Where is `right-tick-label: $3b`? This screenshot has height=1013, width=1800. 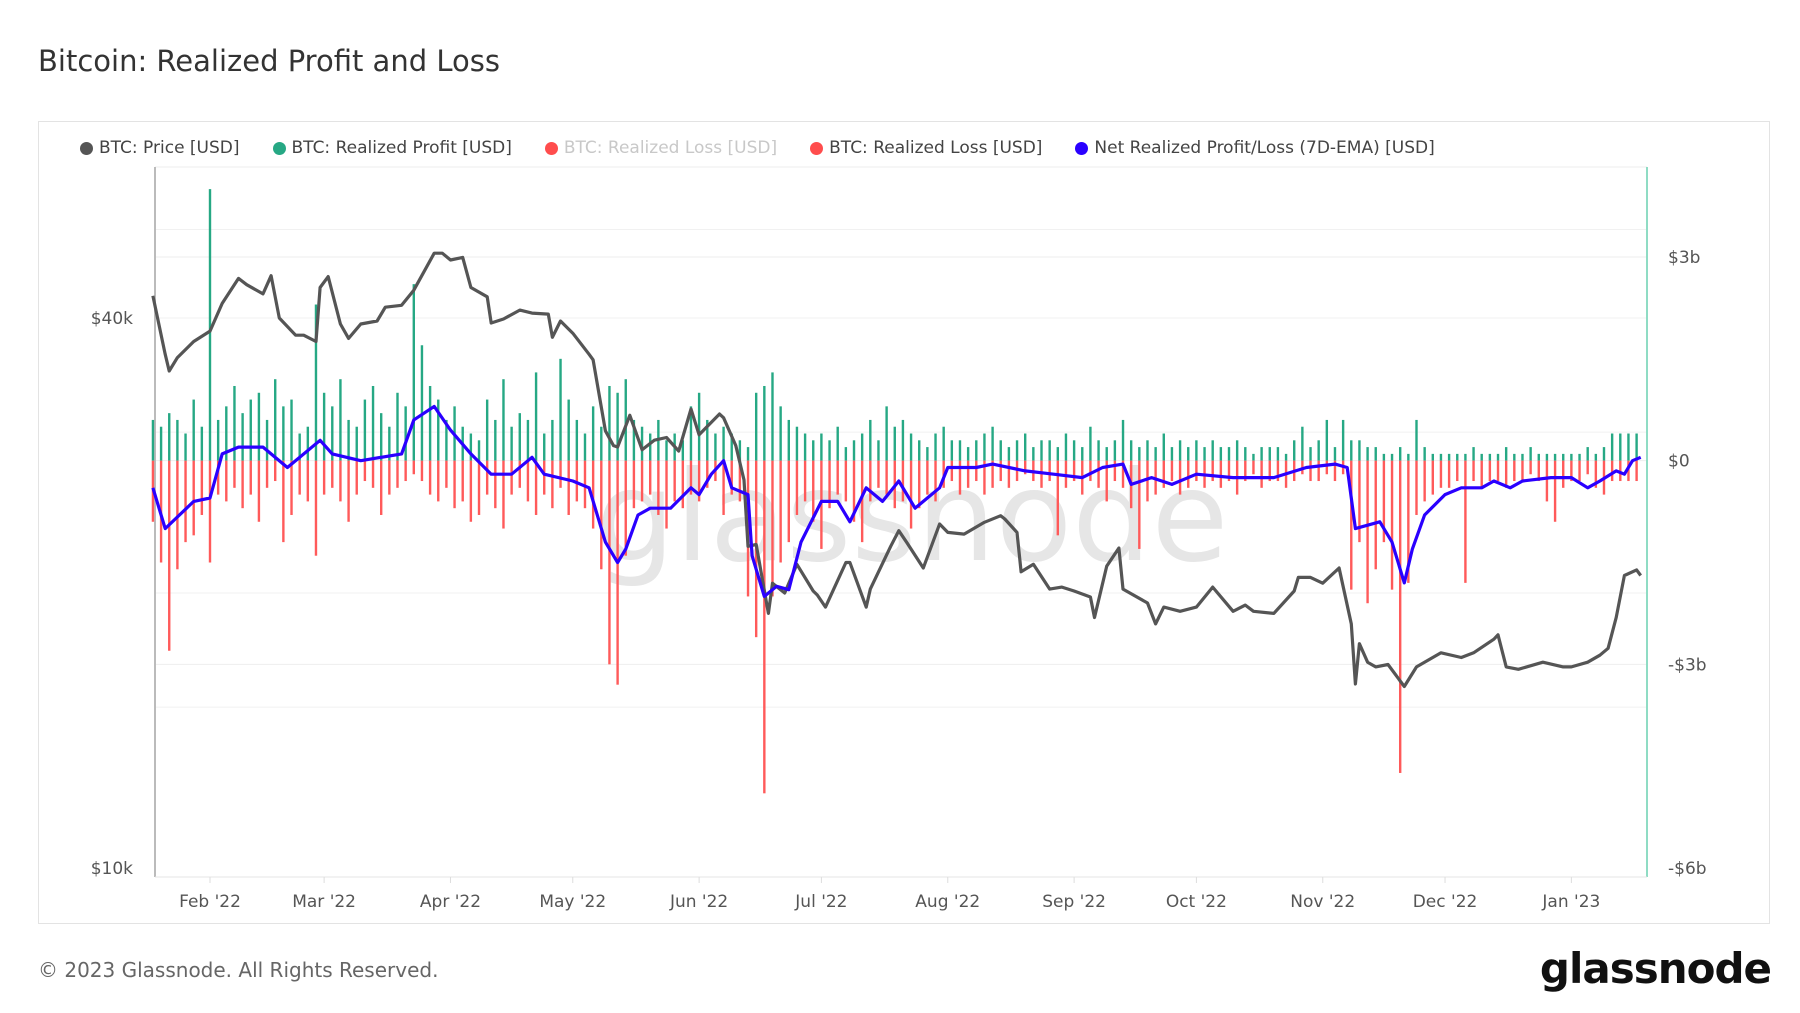 right-tick-label: $3b is located at coordinates (1684, 258).